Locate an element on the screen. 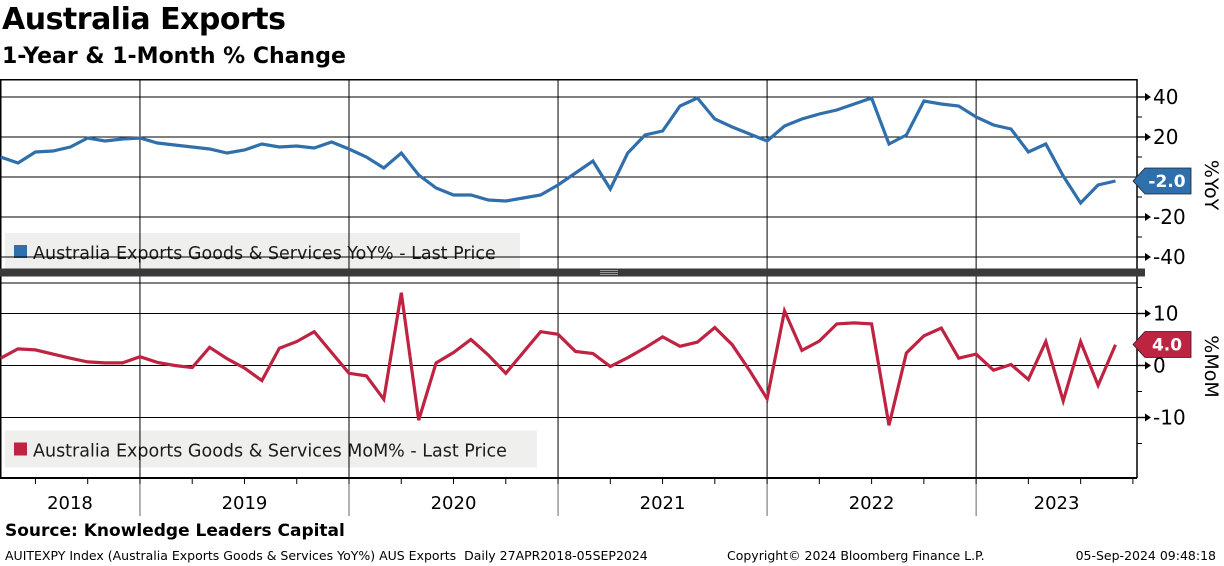  year-label: 2023 is located at coordinates (1057, 503).